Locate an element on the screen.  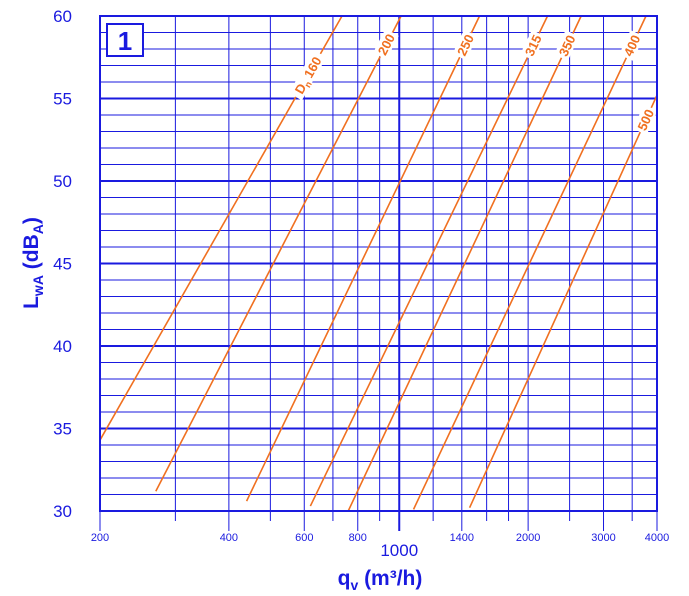
x-tick-label: 200 is located at coordinates (100, 538).